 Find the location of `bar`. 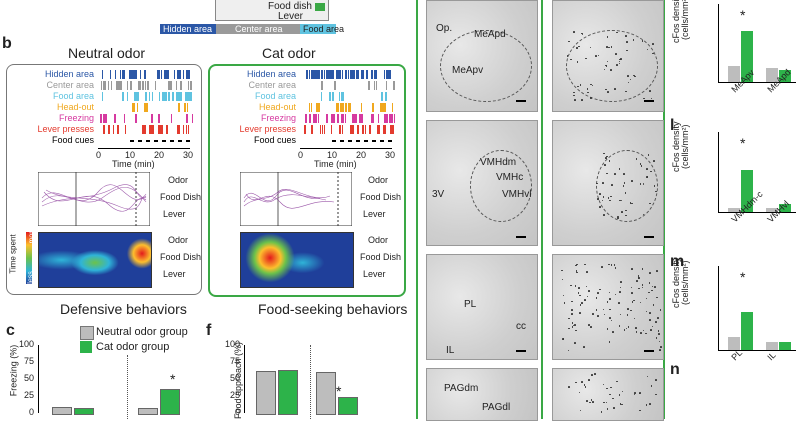

bar is located at coordinates (266, 392).